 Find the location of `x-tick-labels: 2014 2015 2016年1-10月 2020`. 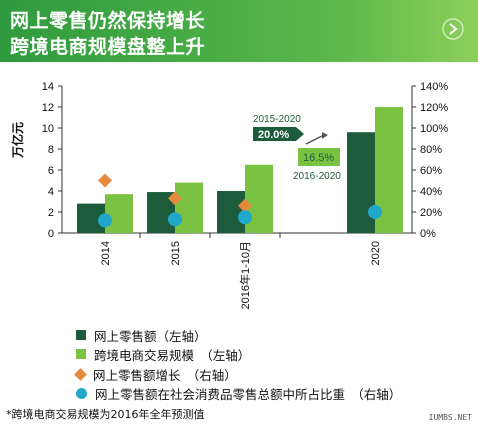

x-tick-labels: 2014 2015 2016年1-10月 2020 is located at coordinates (241, 275).